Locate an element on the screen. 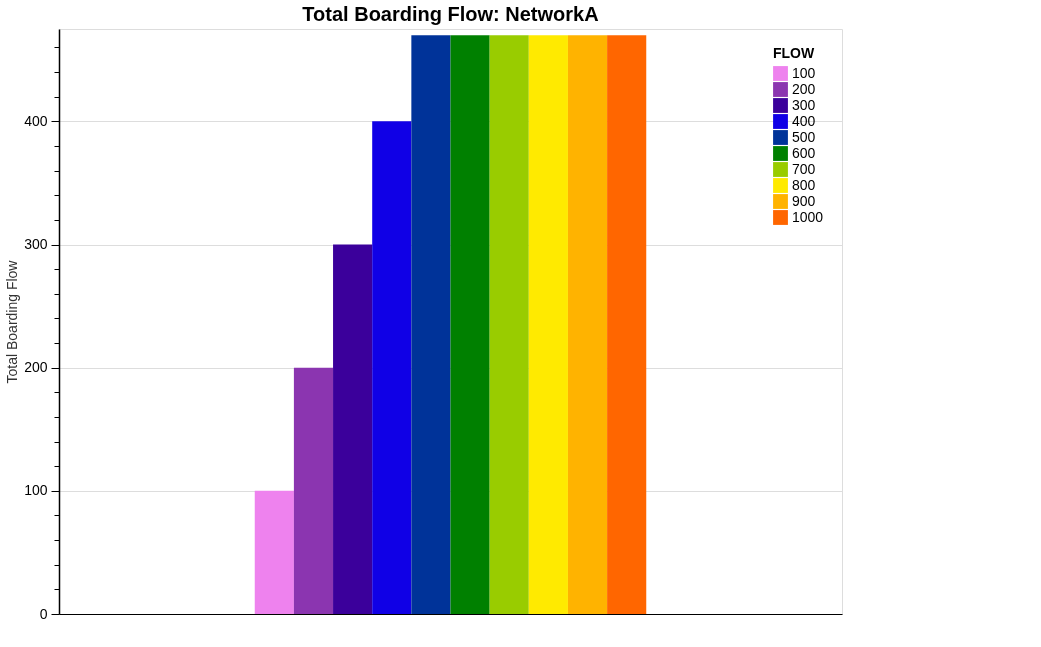 This screenshot has width=1041, height=647. y-tick-label: 0 is located at coordinates (43, 613).